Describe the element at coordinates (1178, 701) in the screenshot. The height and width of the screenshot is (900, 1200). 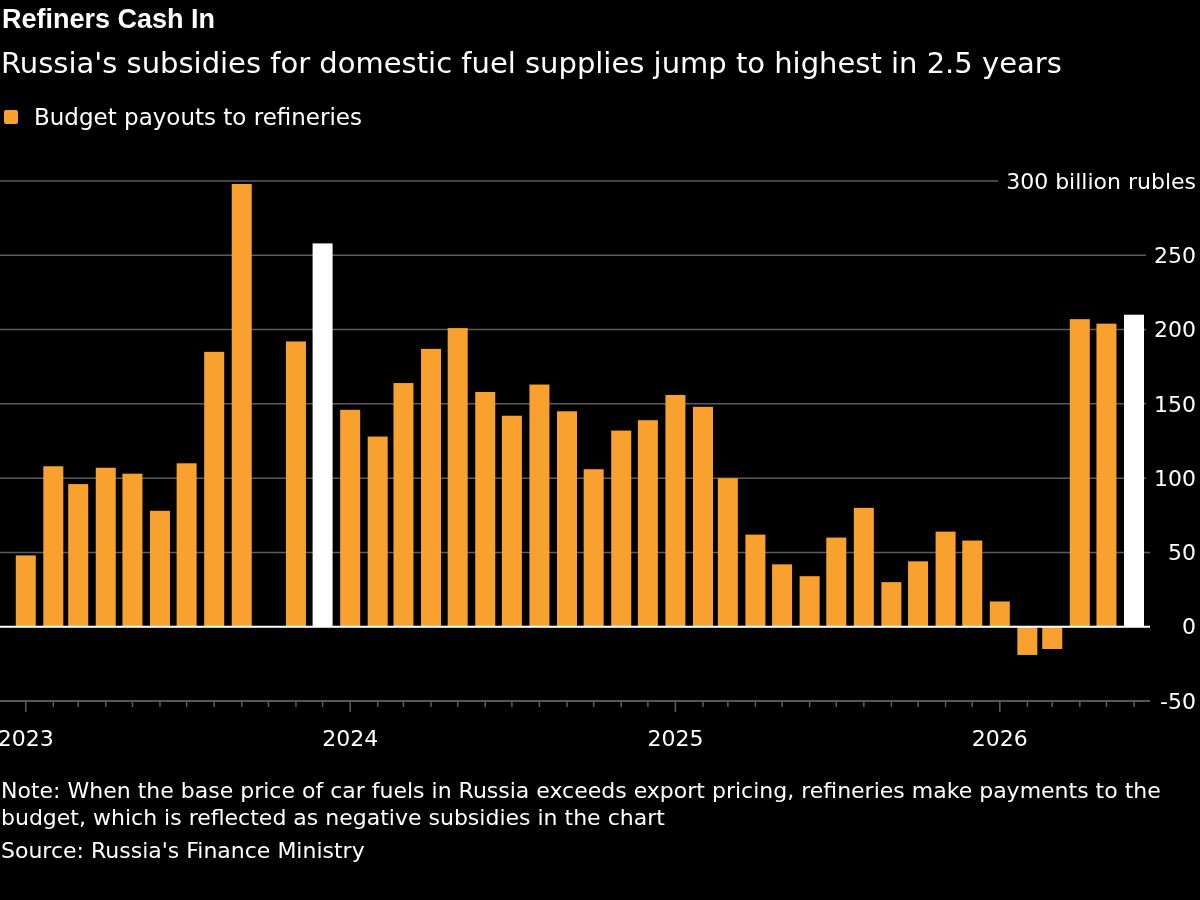
I see `y-tick-label: -50` at that location.